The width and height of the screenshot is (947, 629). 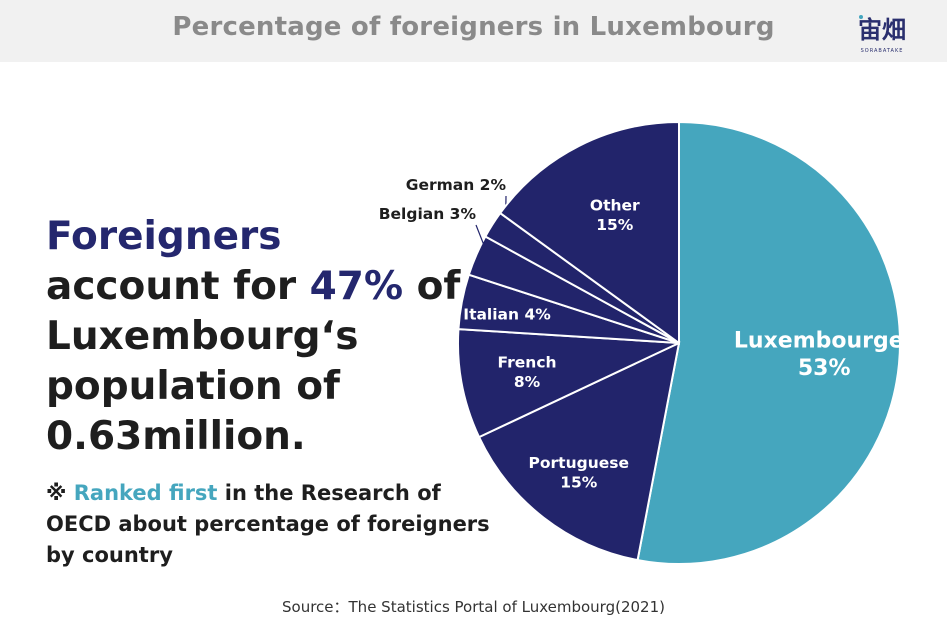 What do you see at coordinates (824, 341) in the screenshot?
I see `slice-label-luxembourger: Luxembourger` at bounding box center [824, 341].